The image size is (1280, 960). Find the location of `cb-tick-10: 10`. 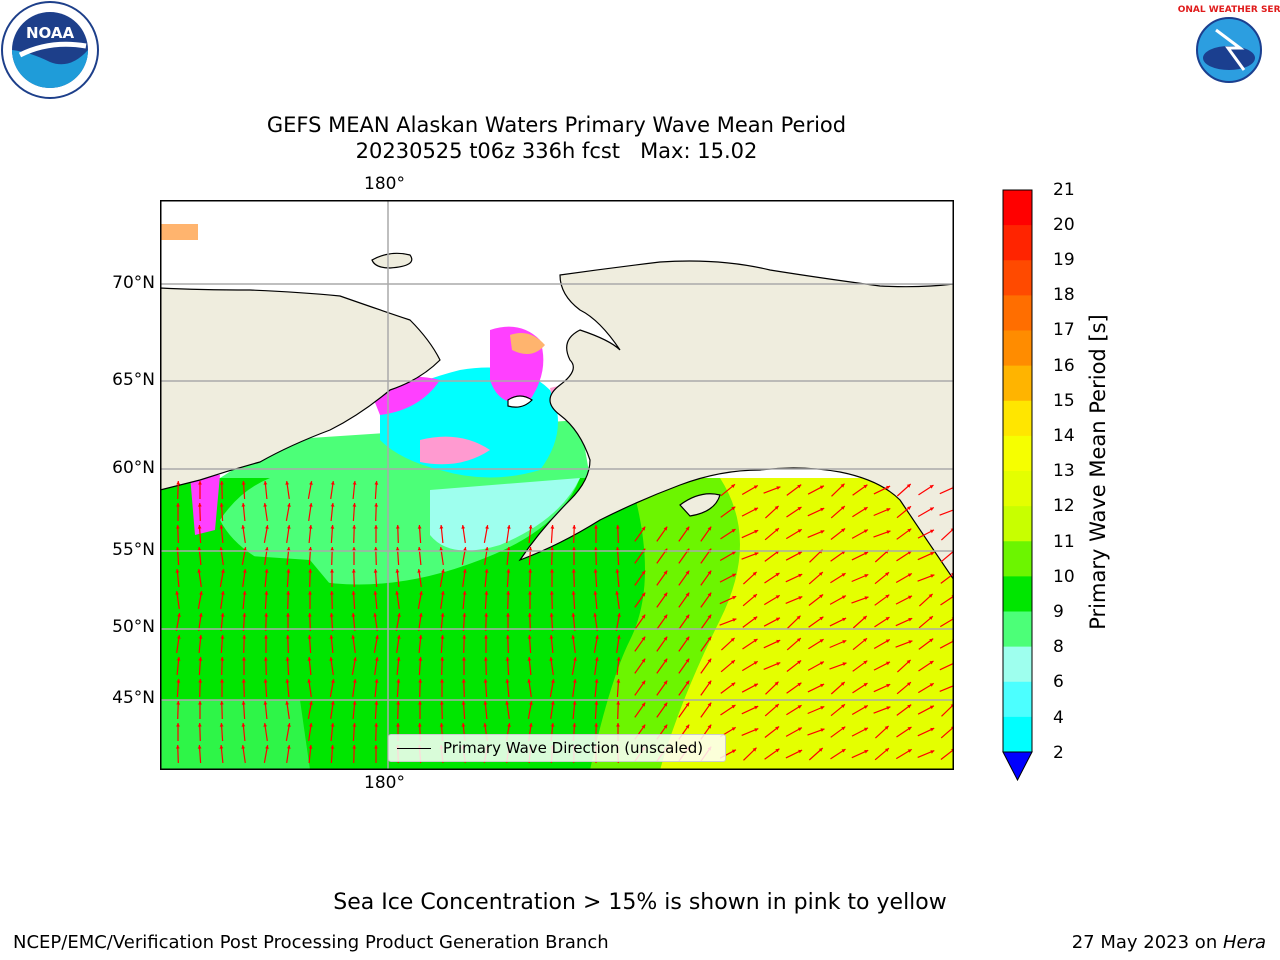

cb-tick-10: 10 is located at coordinates (1064, 577).